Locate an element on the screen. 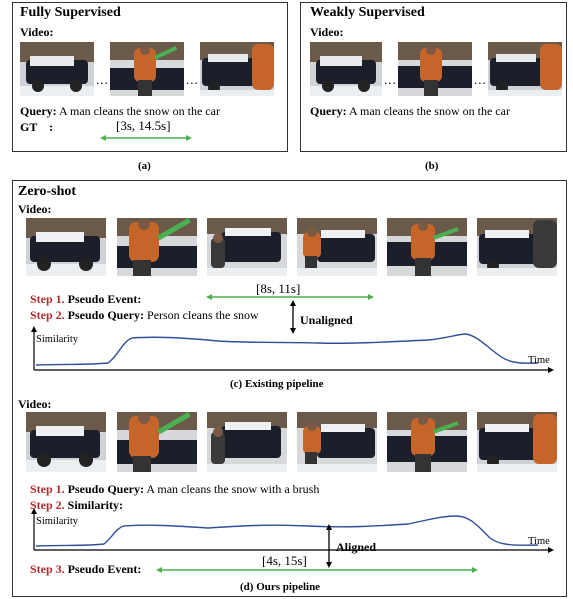 The width and height of the screenshot is (573, 599). panel-d-step3: Step 3. Pseudo Event: is located at coordinates (85, 569).